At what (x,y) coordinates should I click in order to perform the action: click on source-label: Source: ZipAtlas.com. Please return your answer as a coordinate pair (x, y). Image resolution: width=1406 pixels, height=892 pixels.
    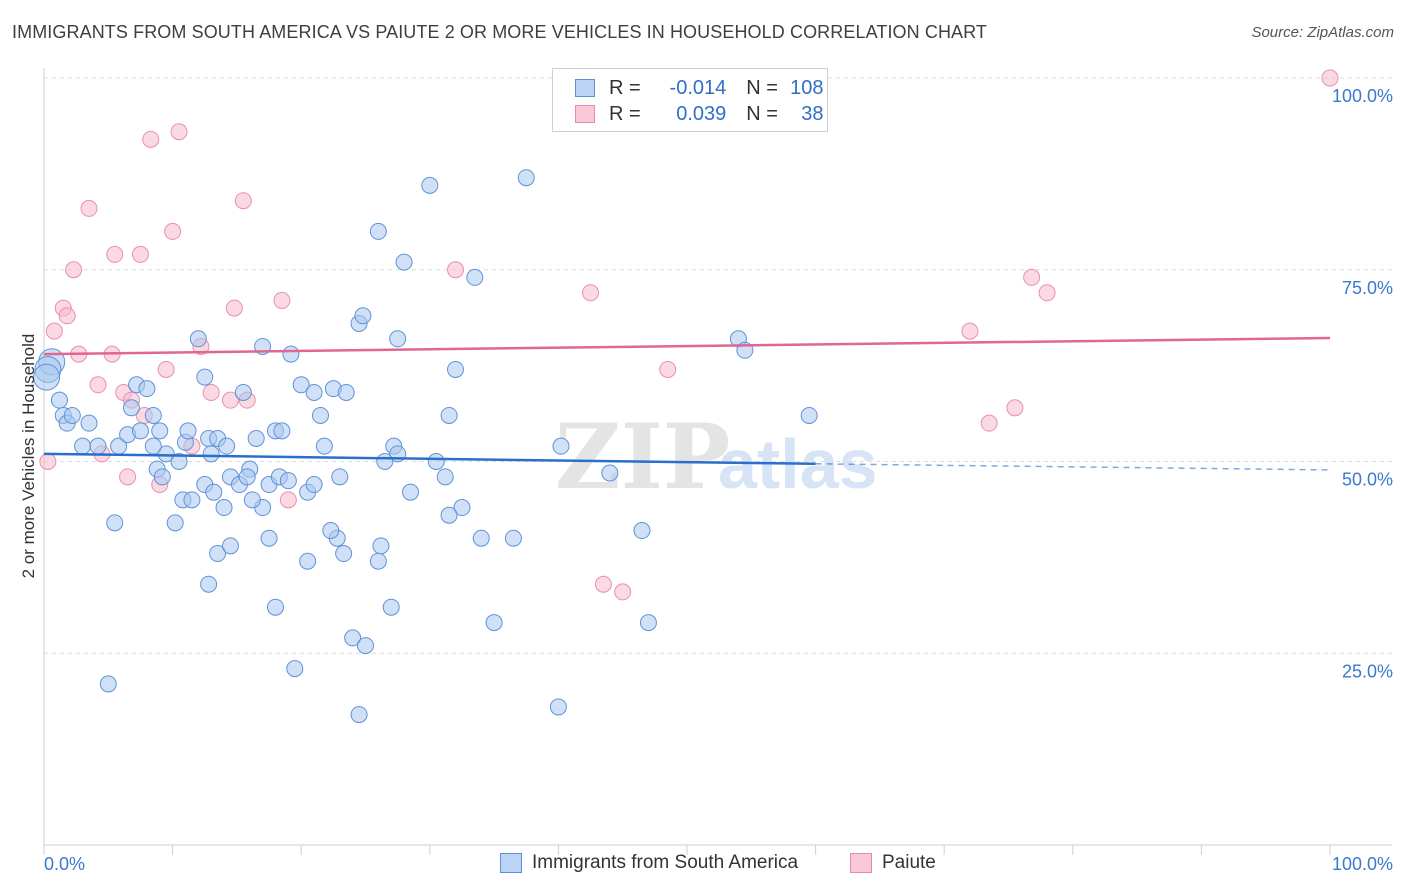
    Looking at the image, I should click on (1322, 32).